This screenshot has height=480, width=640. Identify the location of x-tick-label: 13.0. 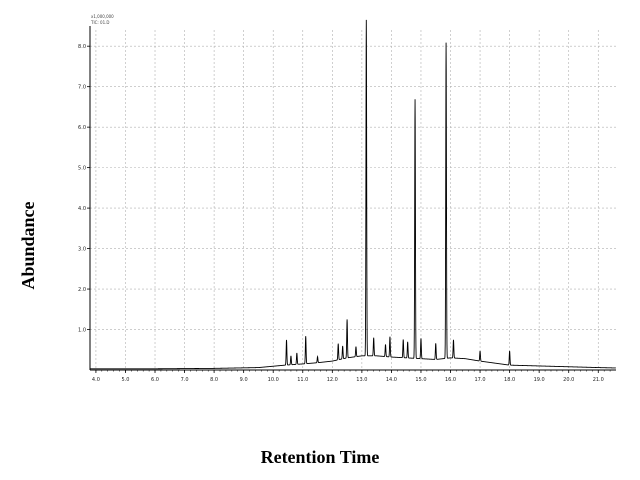
(361, 380).